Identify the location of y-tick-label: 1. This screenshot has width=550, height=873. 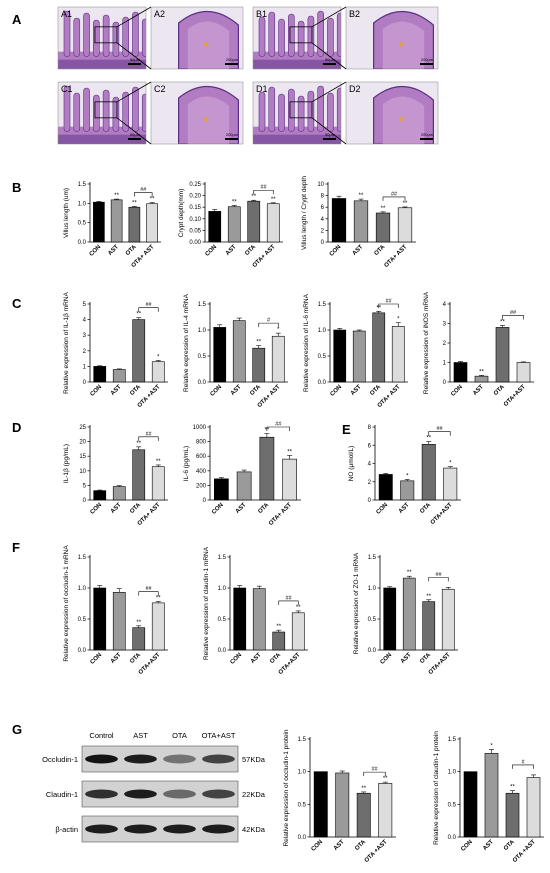
(85, 367).